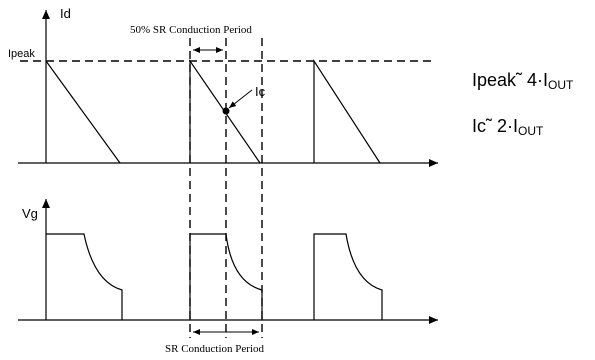 The height and width of the screenshot is (360, 595). Describe the element at coordinates (65, 13) in the screenshot. I see `id-axis-label: Id` at that location.